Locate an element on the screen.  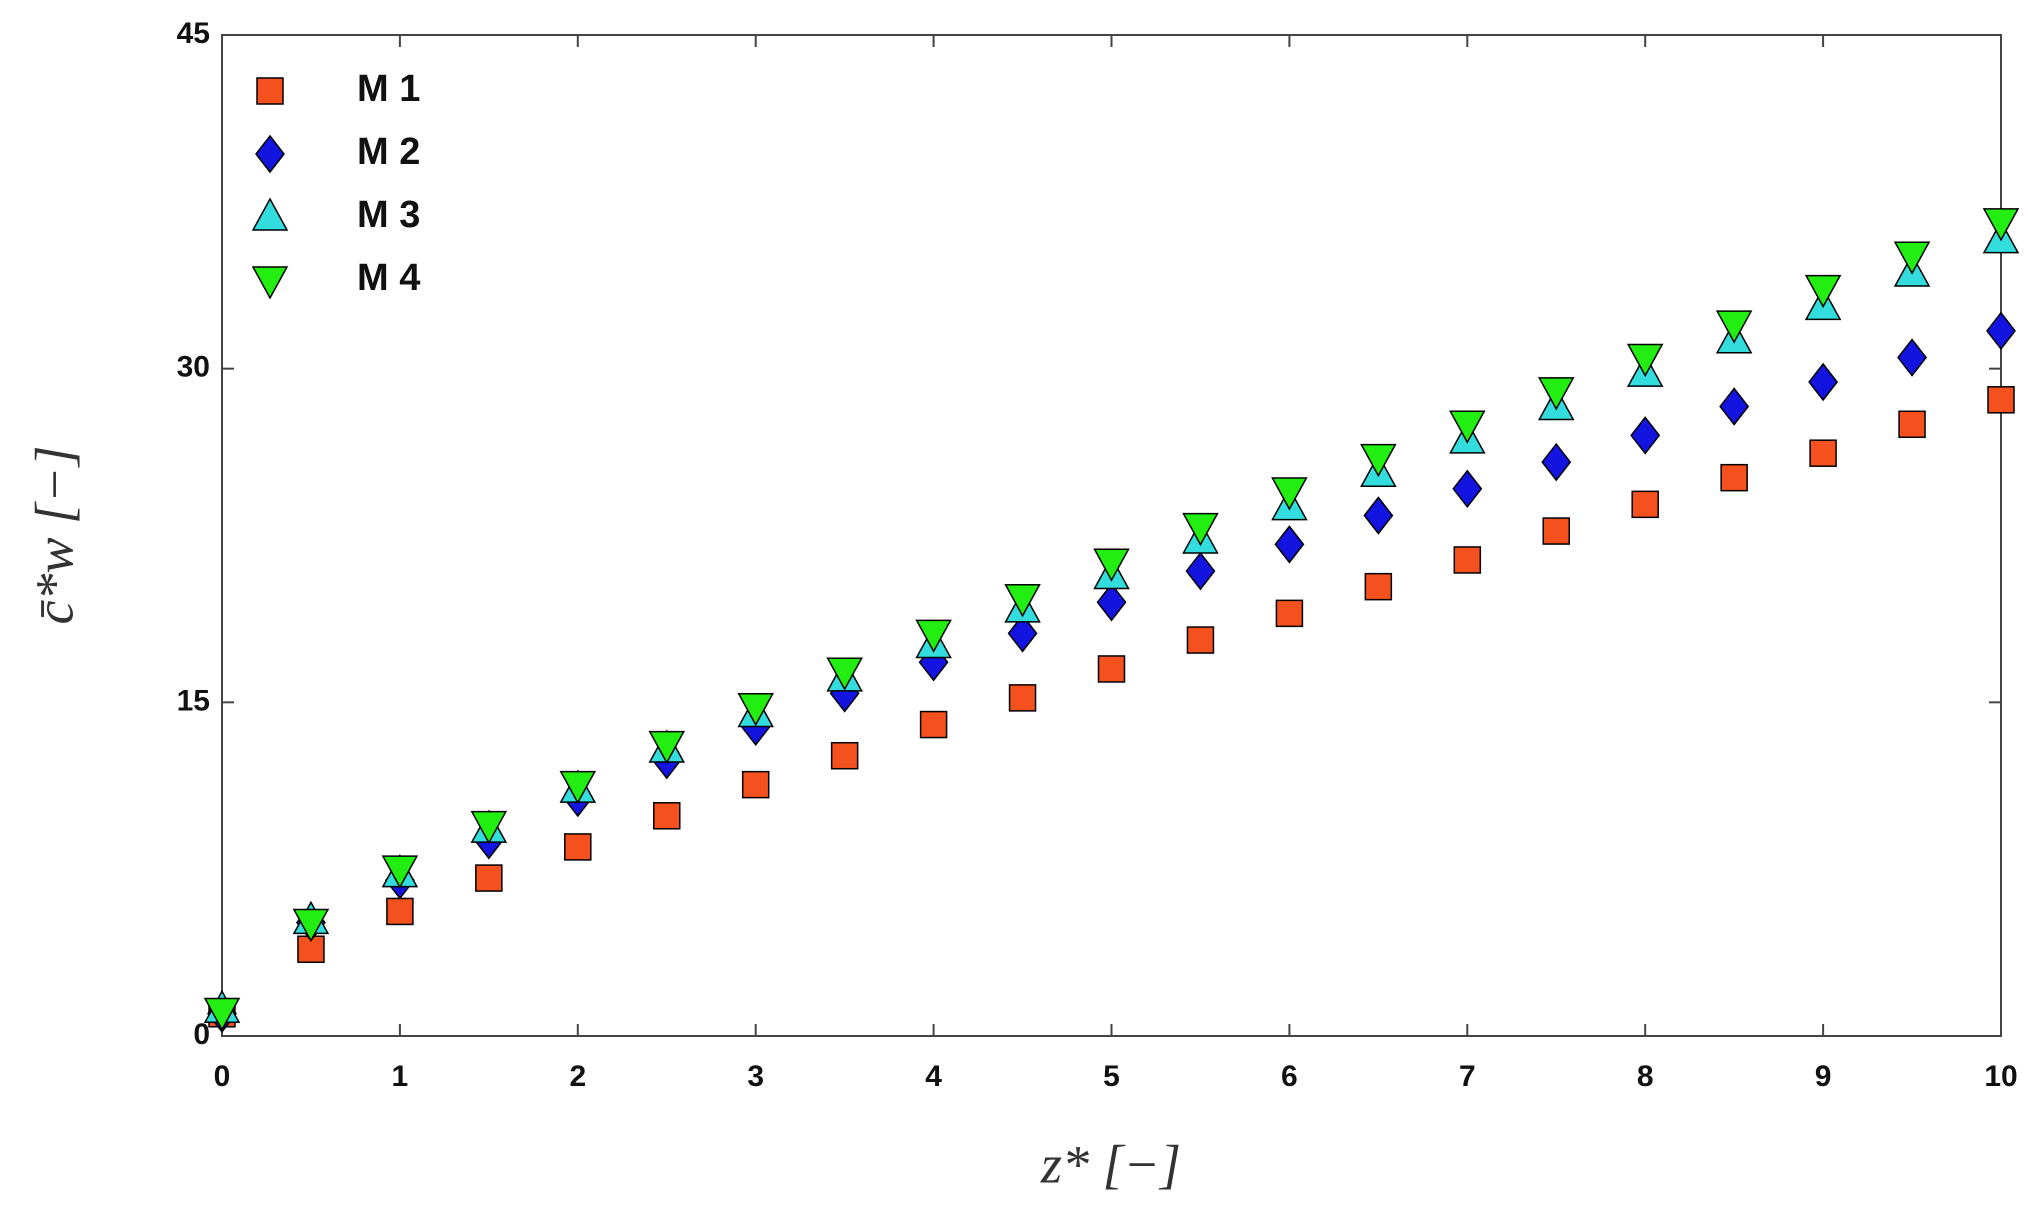
x-tick-label: 5 is located at coordinates (1111, 1076).